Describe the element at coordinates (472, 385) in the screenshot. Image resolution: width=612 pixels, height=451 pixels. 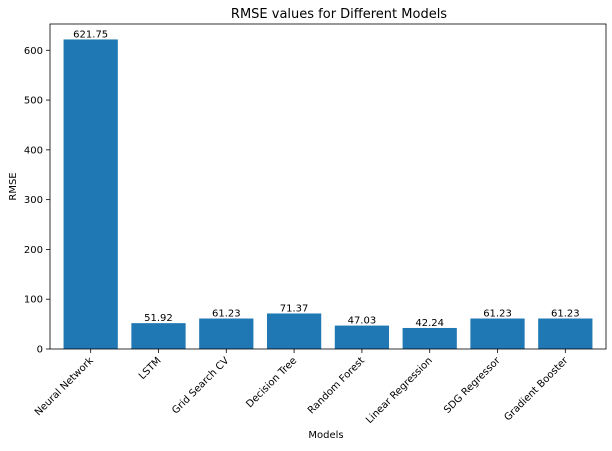
I see `x-tick-label: SDG Regressor` at that location.